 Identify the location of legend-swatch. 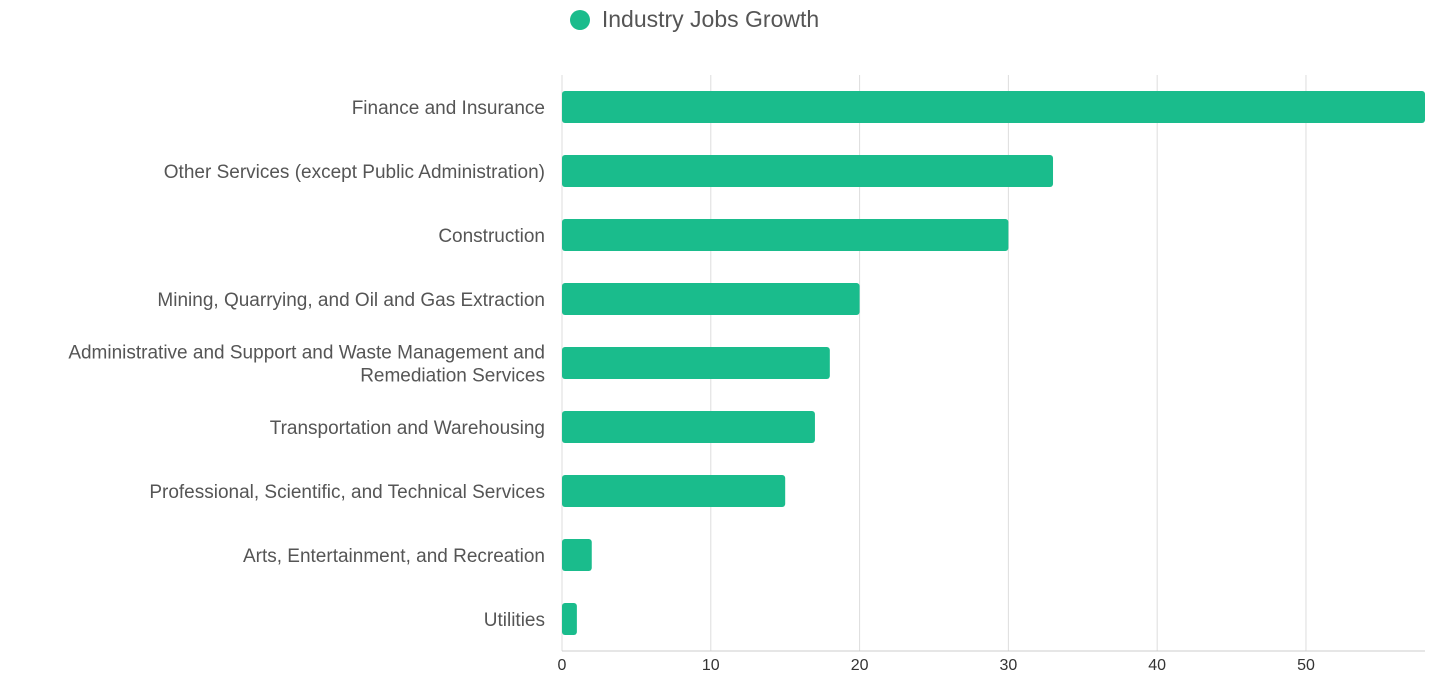
(579, 19).